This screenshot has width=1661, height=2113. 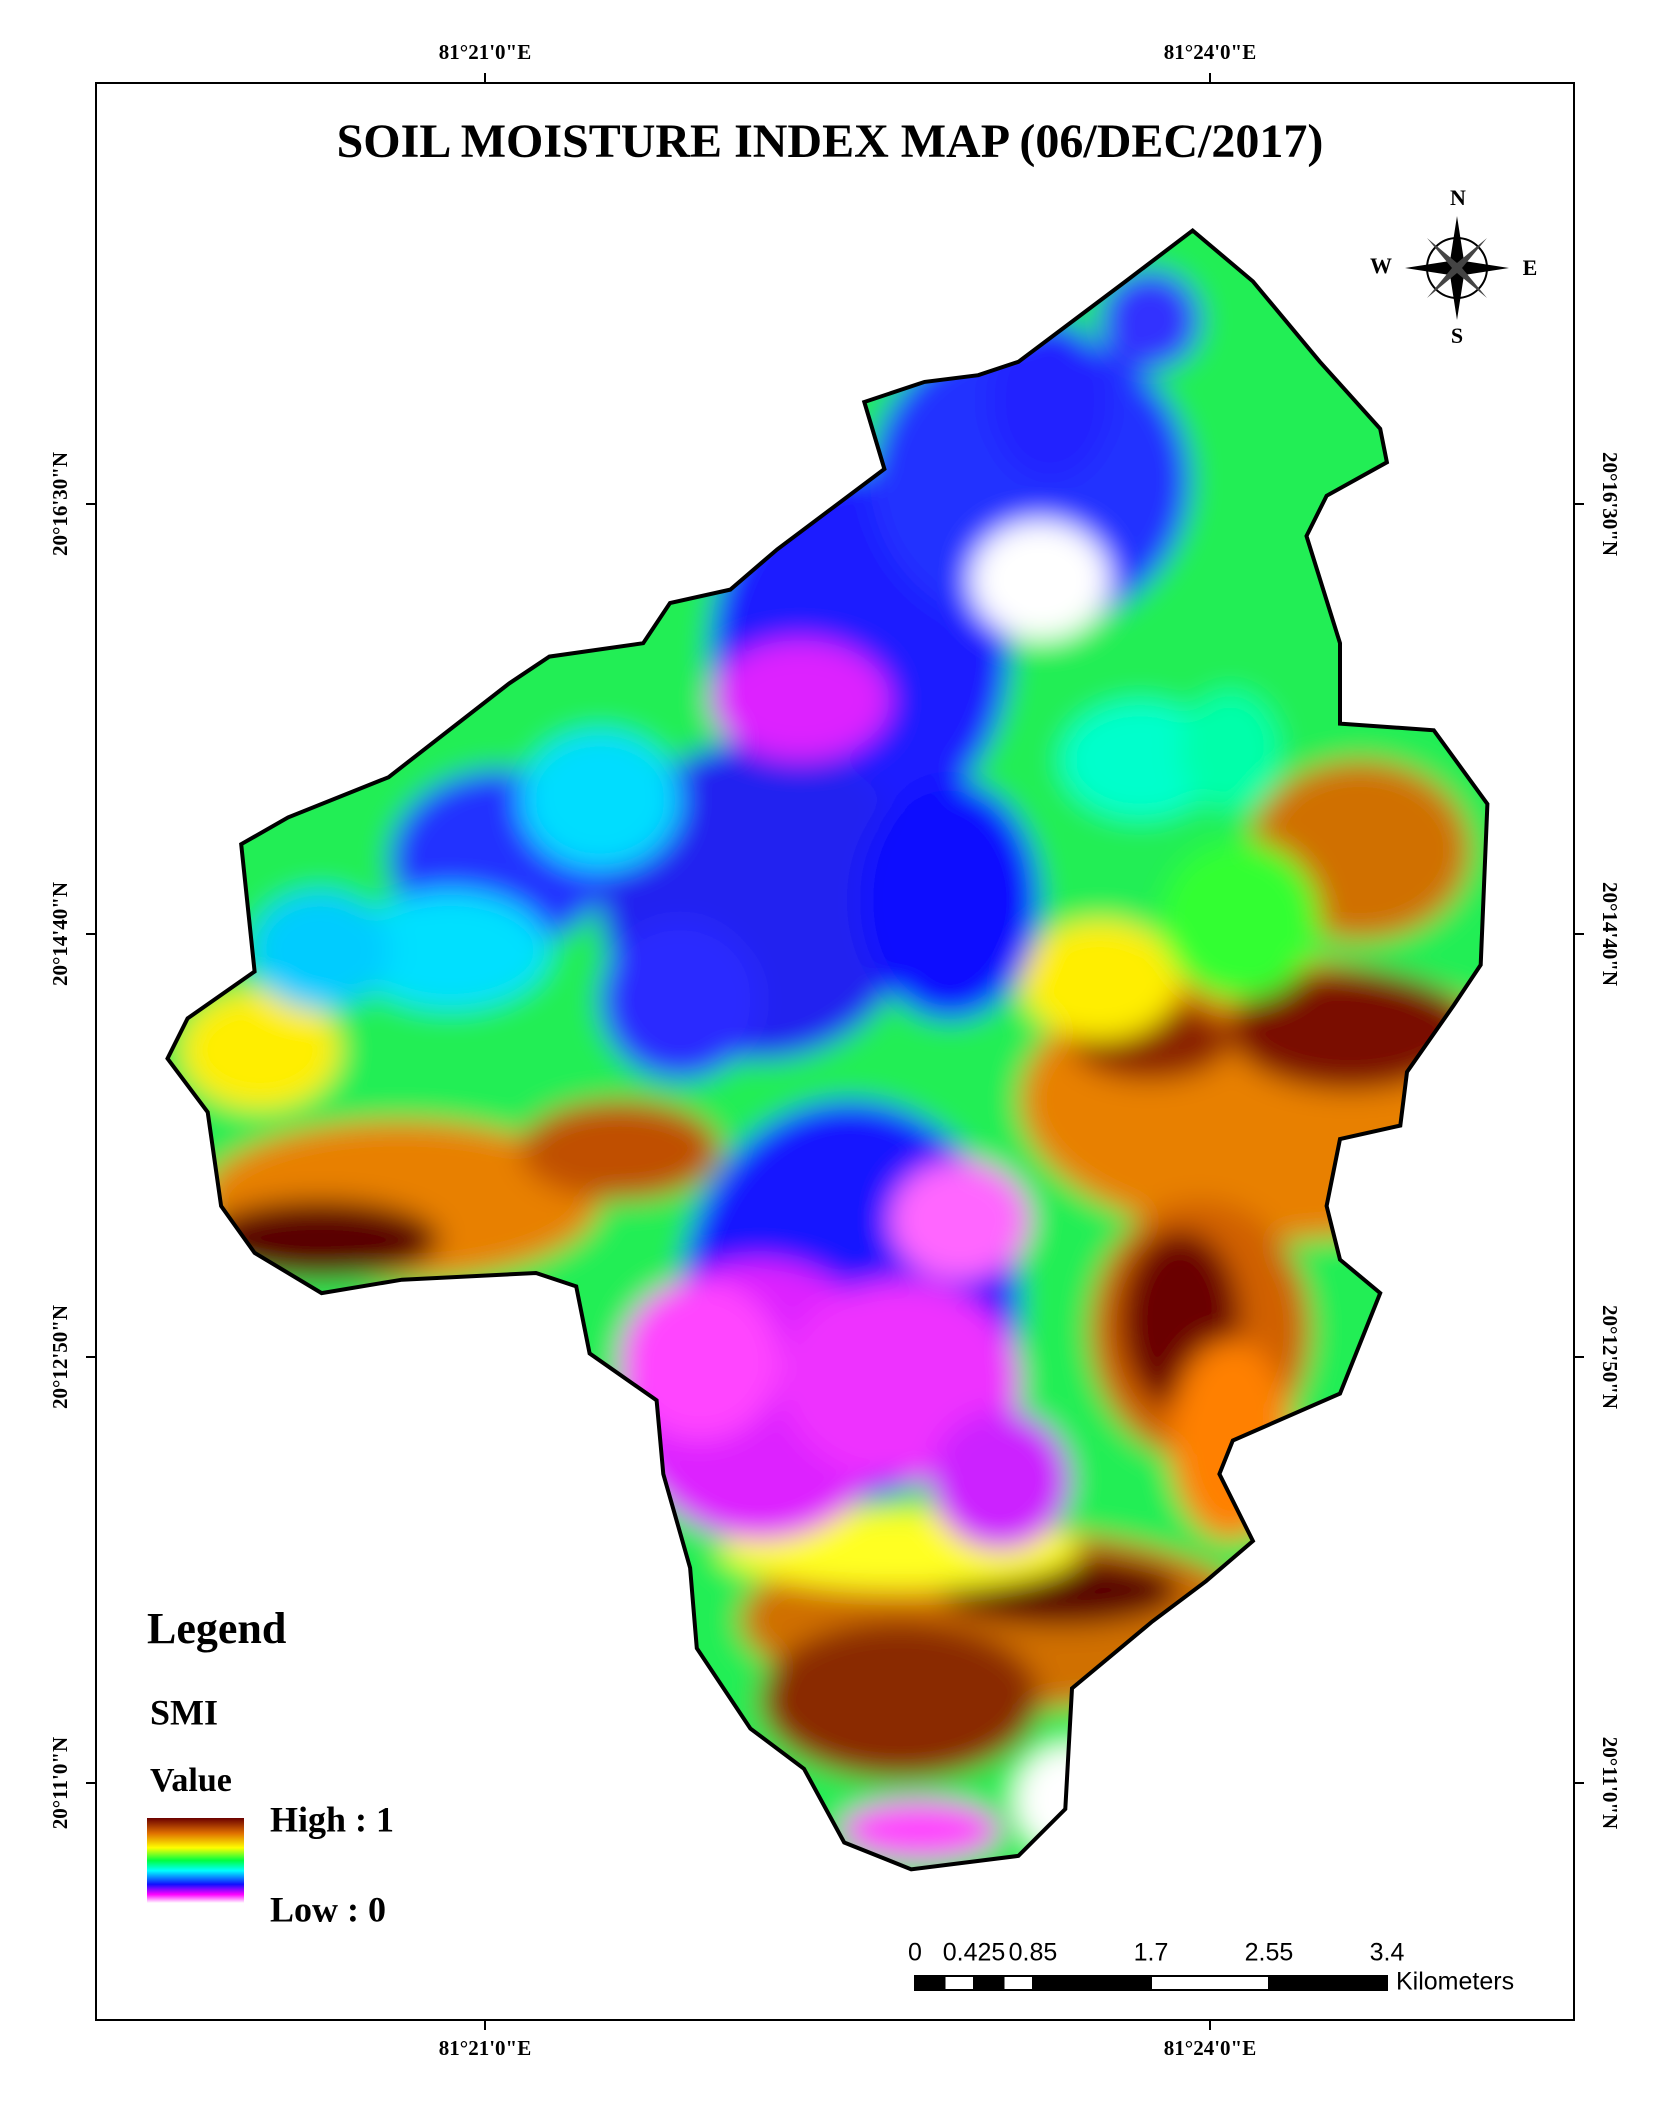 I want to click on scale-tick-label: 1.7, so click(x=1151, y=1953).